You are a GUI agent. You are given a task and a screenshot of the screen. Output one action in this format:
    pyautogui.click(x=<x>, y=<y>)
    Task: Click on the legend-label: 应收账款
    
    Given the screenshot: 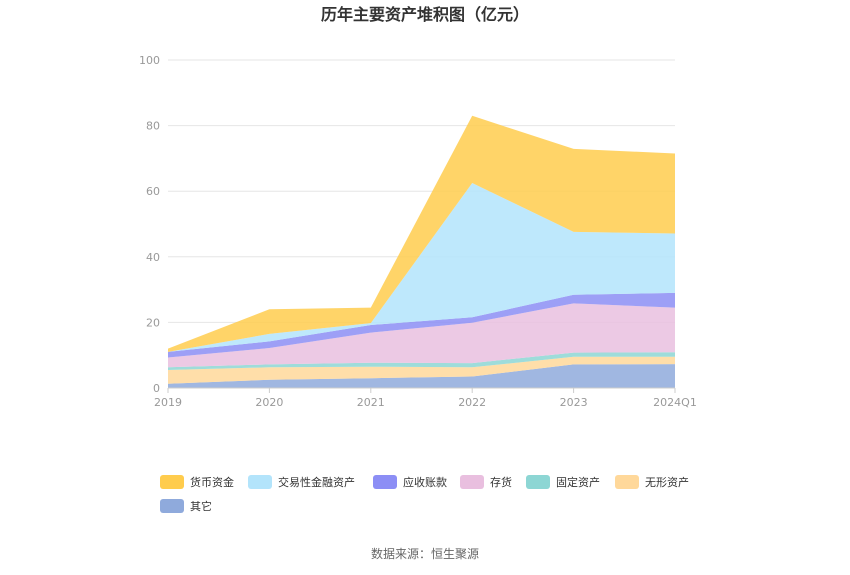 What is the action you would take?
    pyautogui.click(x=425, y=482)
    